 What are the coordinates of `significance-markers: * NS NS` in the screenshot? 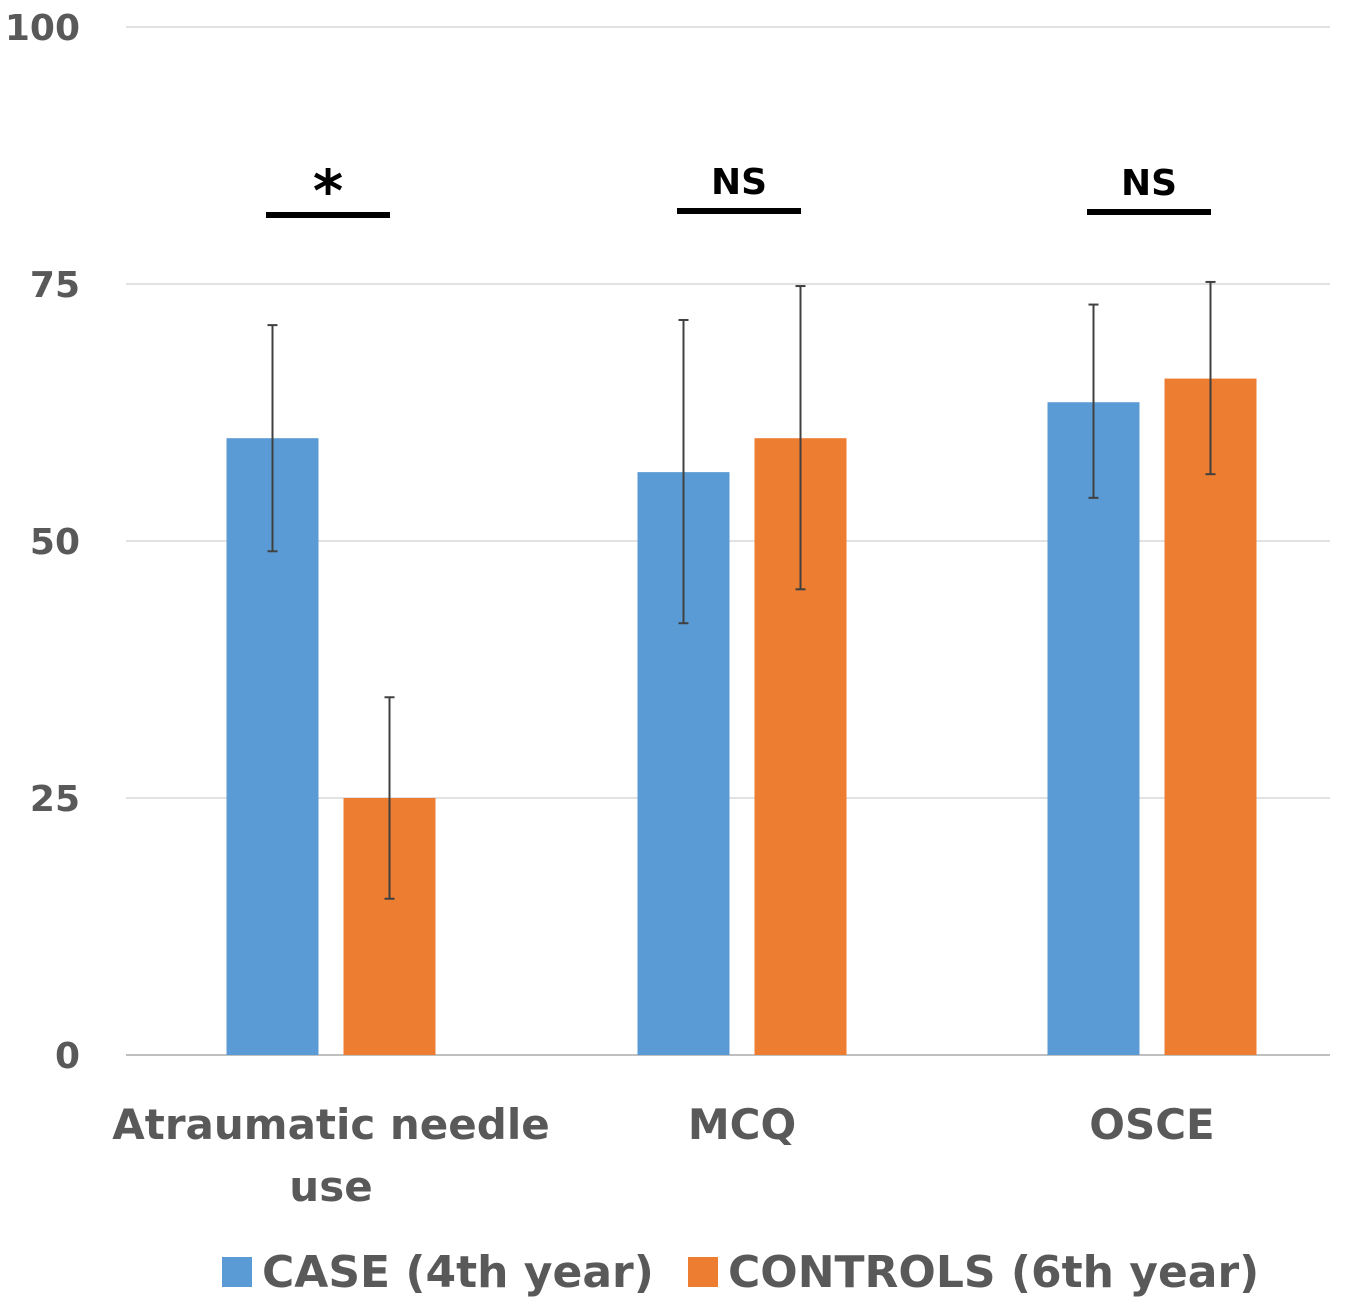 It's located at (738, 191).